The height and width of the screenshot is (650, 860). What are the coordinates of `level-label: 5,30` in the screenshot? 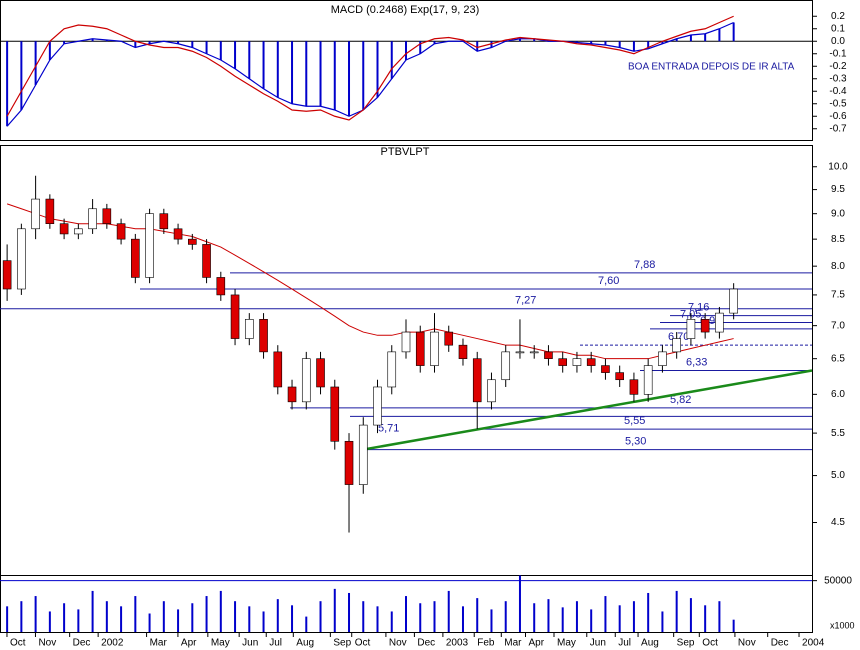 It's located at (635, 442).